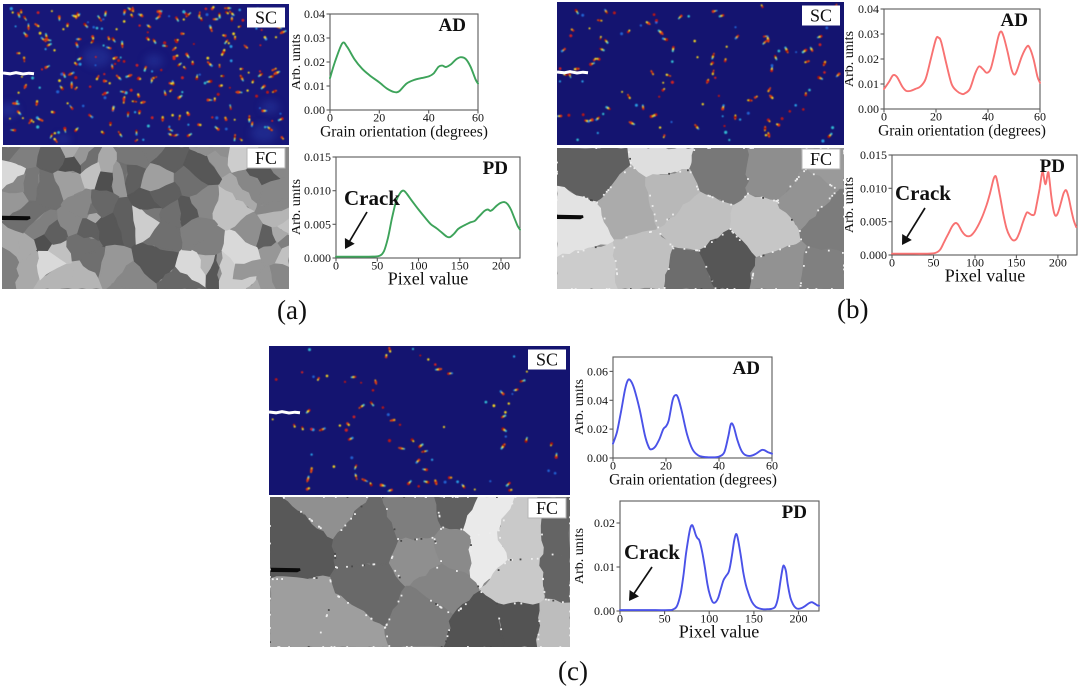 This screenshot has height=686, width=1080. What do you see at coordinates (597, 371) in the screenshot?
I see `svg-text: 0.06` at bounding box center [597, 371].